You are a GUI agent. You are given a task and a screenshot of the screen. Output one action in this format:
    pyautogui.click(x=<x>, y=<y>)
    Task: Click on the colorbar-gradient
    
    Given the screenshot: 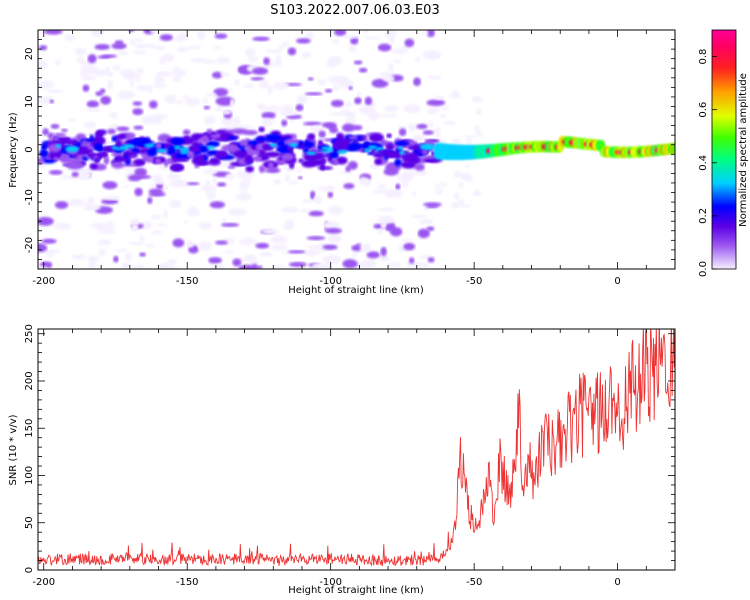 What is the action you would take?
    pyautogui.click(x=724, y=149)
    